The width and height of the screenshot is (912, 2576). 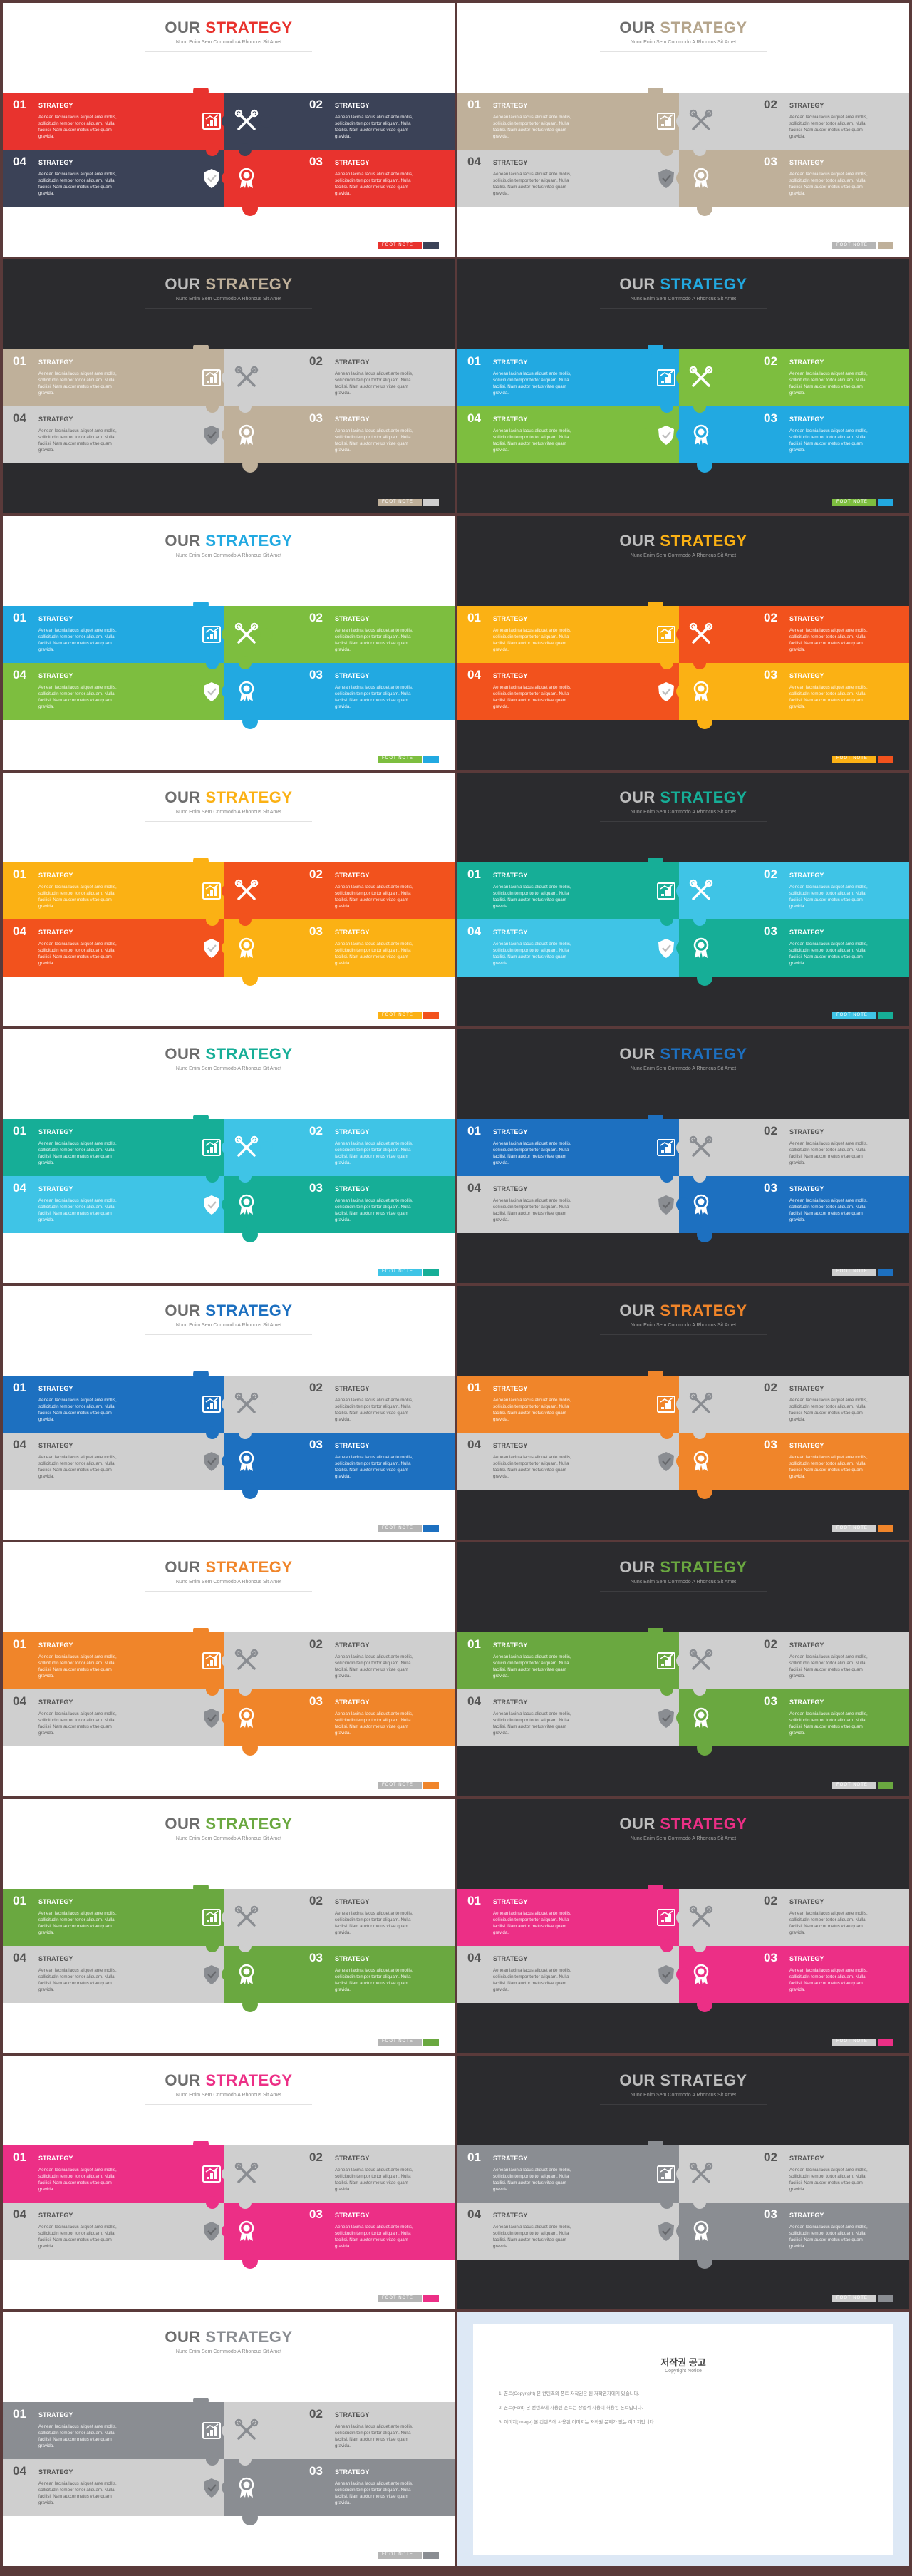 I want to click on strategy-number: 03, so click(x=316, y=1701).